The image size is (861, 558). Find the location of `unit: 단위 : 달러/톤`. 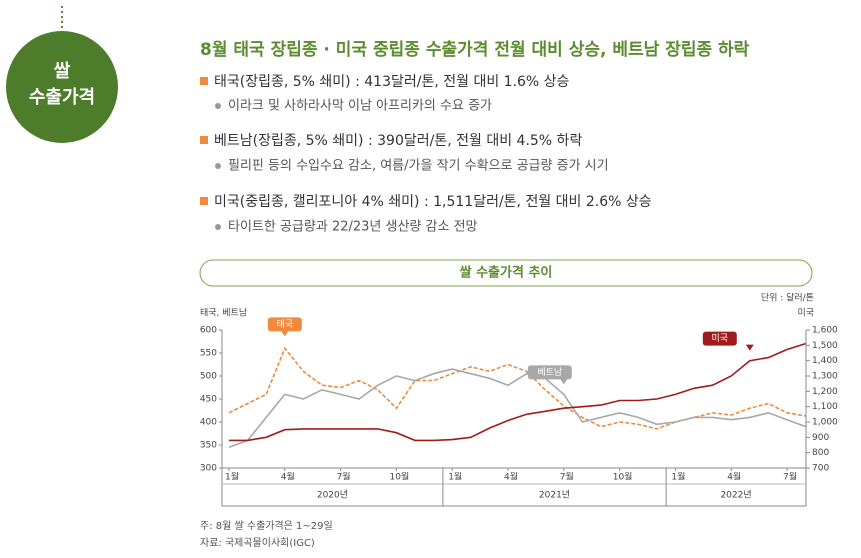

unit: 단위 : 달러/톤 is located at coordinates (787, 298).